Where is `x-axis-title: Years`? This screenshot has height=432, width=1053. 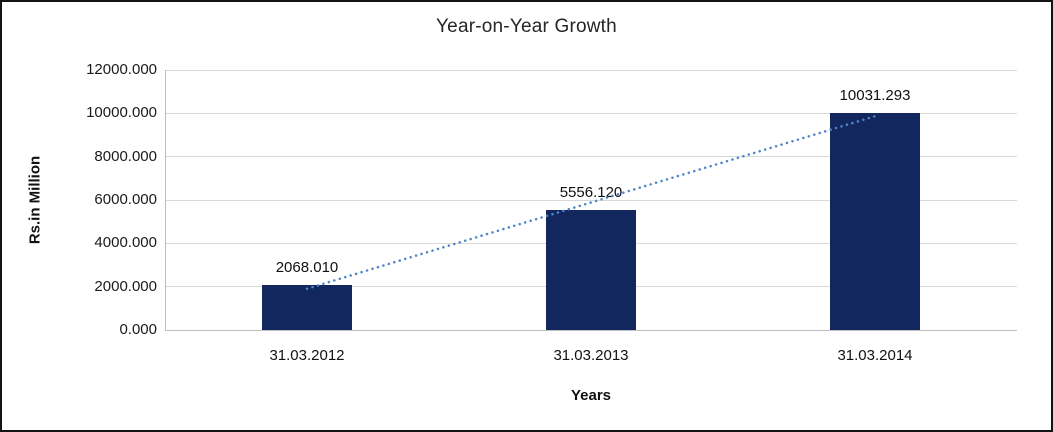
x-axis-title: Years is located at coordinates (591, 395).